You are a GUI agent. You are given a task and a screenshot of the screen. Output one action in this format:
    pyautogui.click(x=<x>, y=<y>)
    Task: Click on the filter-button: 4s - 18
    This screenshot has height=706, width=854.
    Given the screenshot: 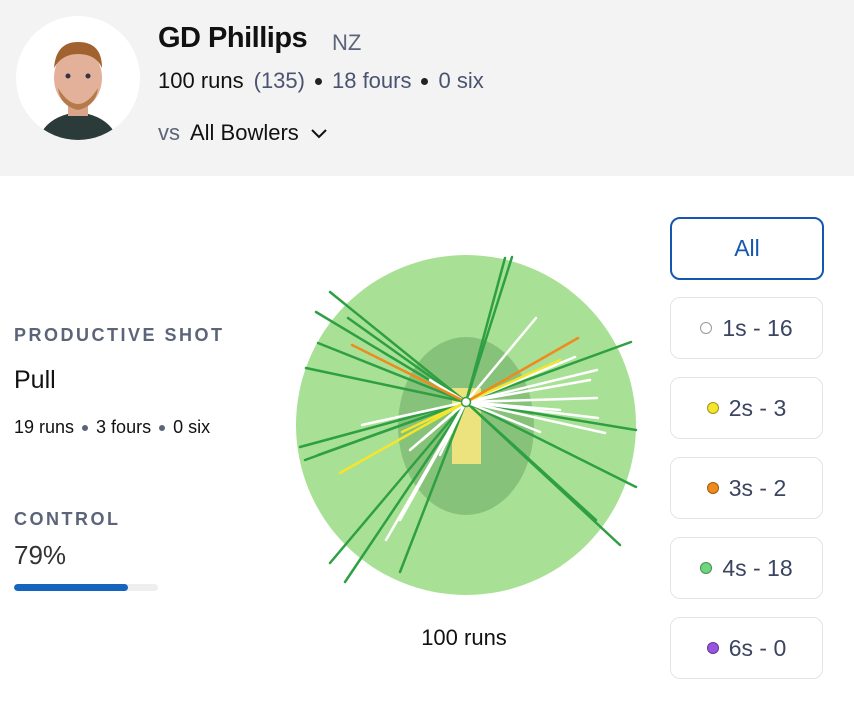 What is the action you would take?
    pyautogui.click(x=746, y=568)
    